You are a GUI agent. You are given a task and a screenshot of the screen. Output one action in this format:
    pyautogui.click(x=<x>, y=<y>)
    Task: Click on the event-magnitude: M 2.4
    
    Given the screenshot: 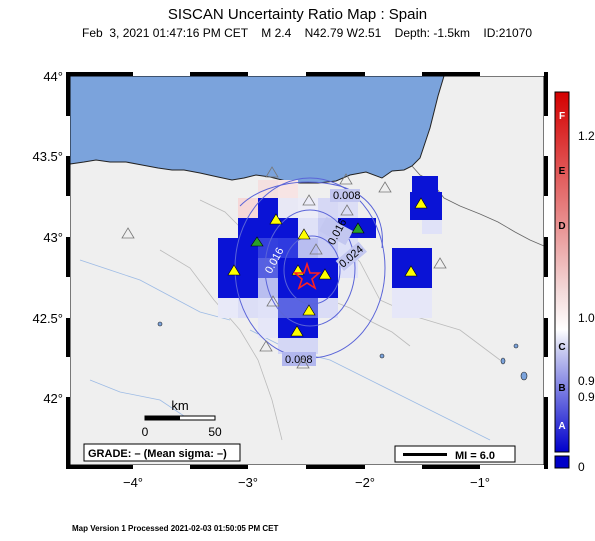 What is the action you would take?
    pyautogui.click(x=276, y=33)
    